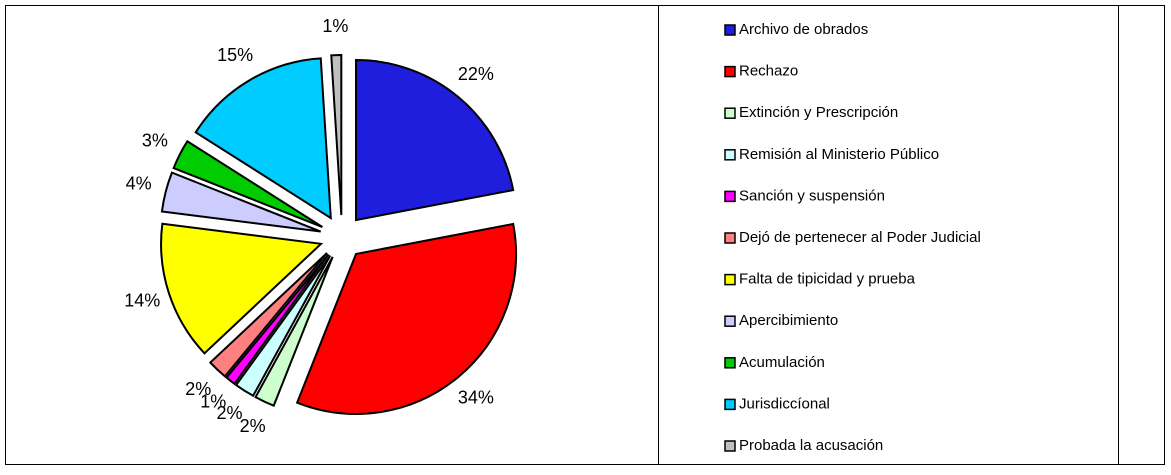 The height and width of the screenshot is (475, 1171). Describe the element at coordinates (476, 398) in the screenshot. I see `data-label: 34%` at that location.